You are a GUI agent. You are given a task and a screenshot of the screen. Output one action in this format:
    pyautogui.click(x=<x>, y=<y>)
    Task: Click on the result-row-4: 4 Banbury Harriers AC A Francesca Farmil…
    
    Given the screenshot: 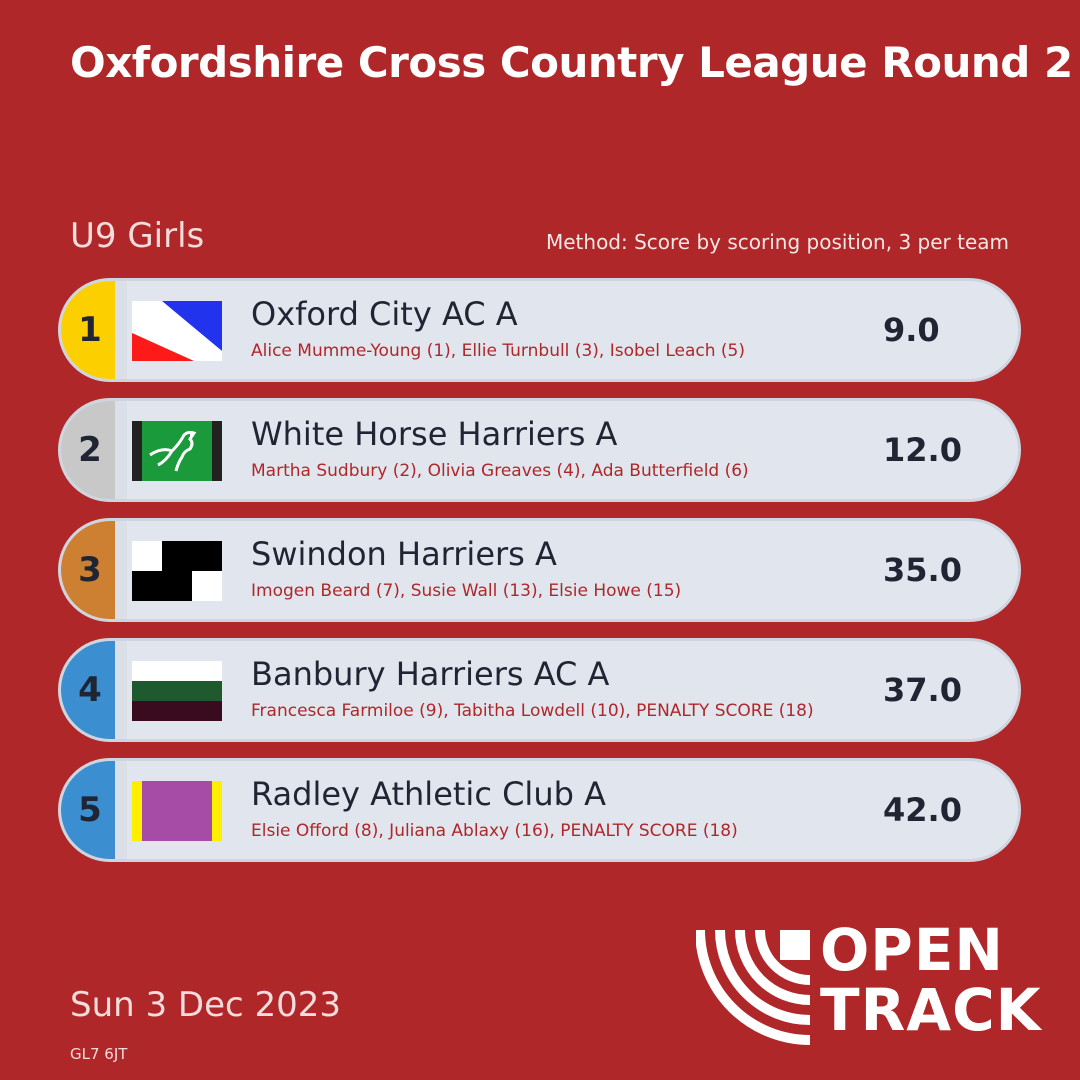 What is the action you would take?
    pyautogui.click(x=539, y=690)
    